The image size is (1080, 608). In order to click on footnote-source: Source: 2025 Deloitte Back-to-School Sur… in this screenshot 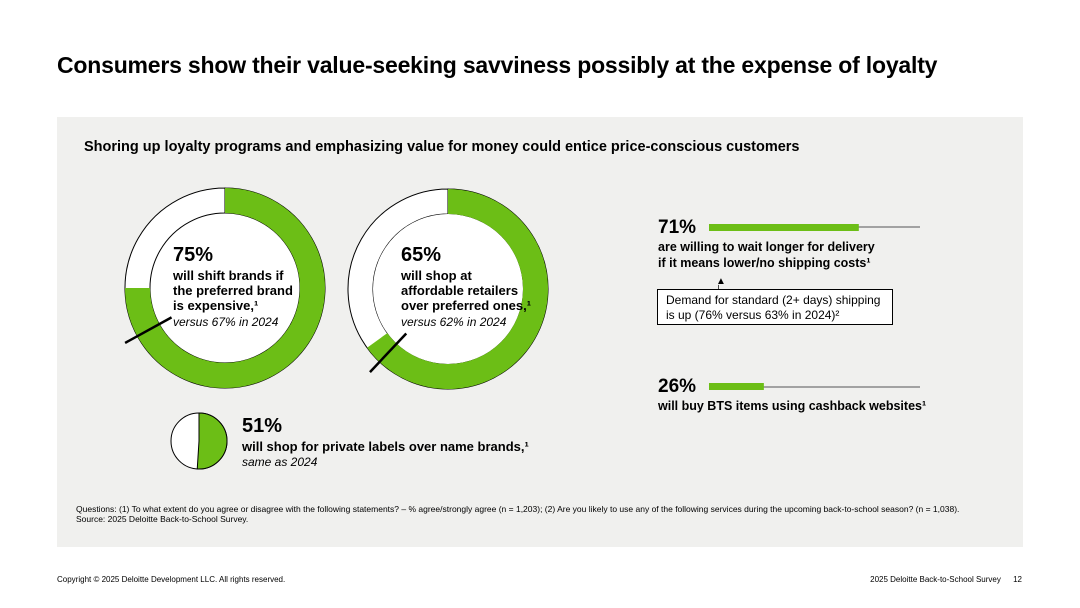, I will do `click(162, 519)`.